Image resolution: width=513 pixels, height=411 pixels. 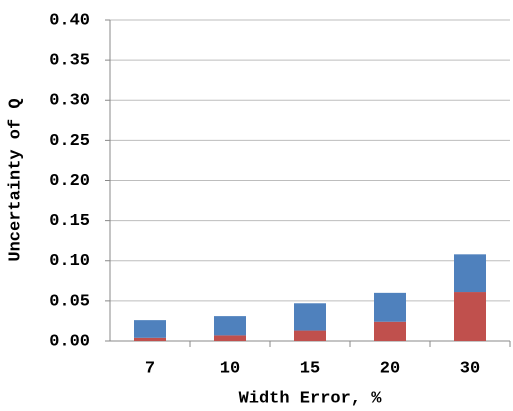 What do you see at coordinates (69, 301) in the screenshot?
I see `y-tick-label: 0.05` at bounding box center [69, 301].